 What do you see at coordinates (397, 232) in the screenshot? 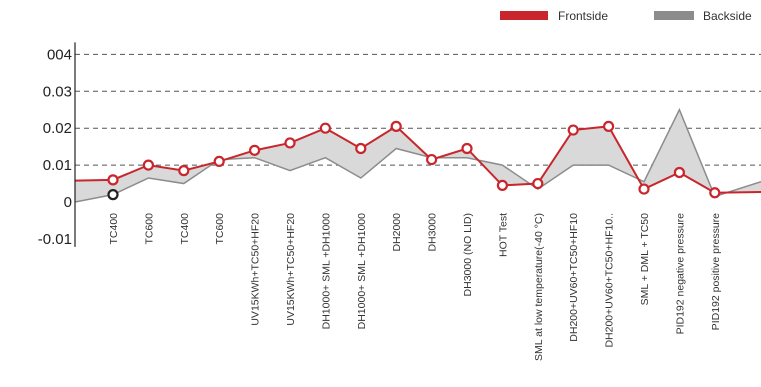
I see `x-tick-label: DH2000` at bounding box center [397, 232].